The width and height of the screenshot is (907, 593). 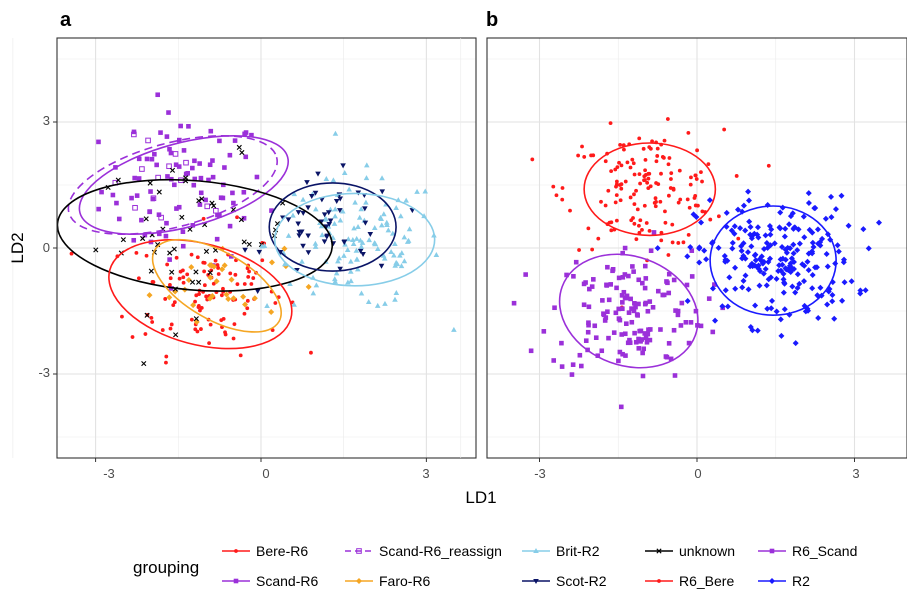 I want to click on ellipse-scand-r6_reassign, so click(x=172, y=185).